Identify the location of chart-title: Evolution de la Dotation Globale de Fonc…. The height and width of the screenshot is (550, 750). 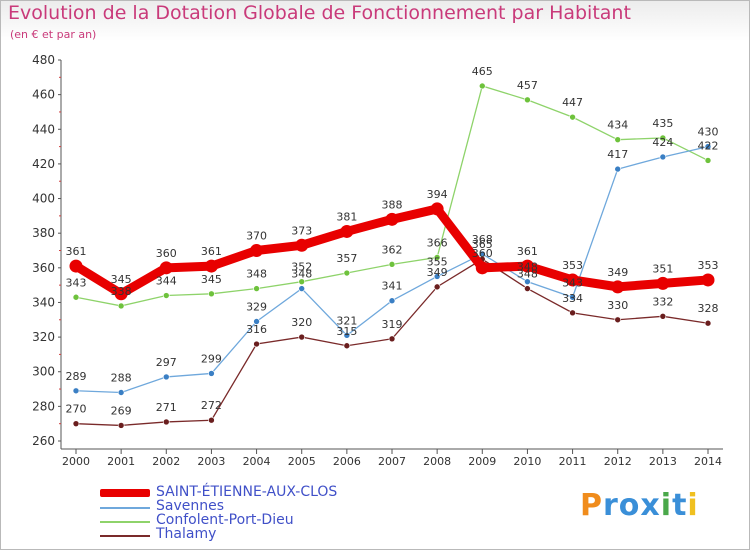
(319, 13).